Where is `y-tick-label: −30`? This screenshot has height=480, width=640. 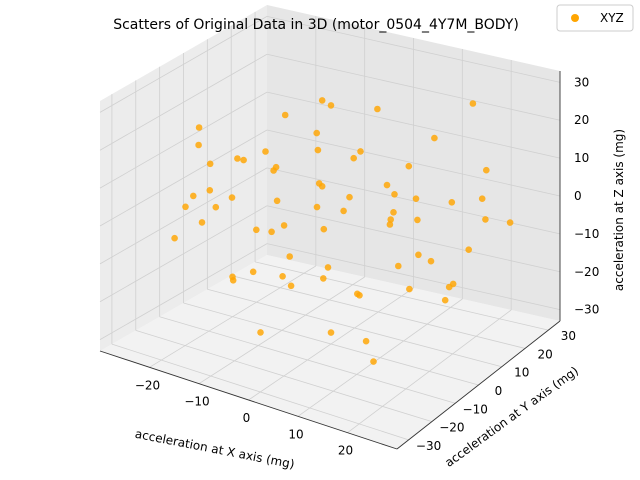 y-tick-label: −30 is located at coordinates (428, 446).